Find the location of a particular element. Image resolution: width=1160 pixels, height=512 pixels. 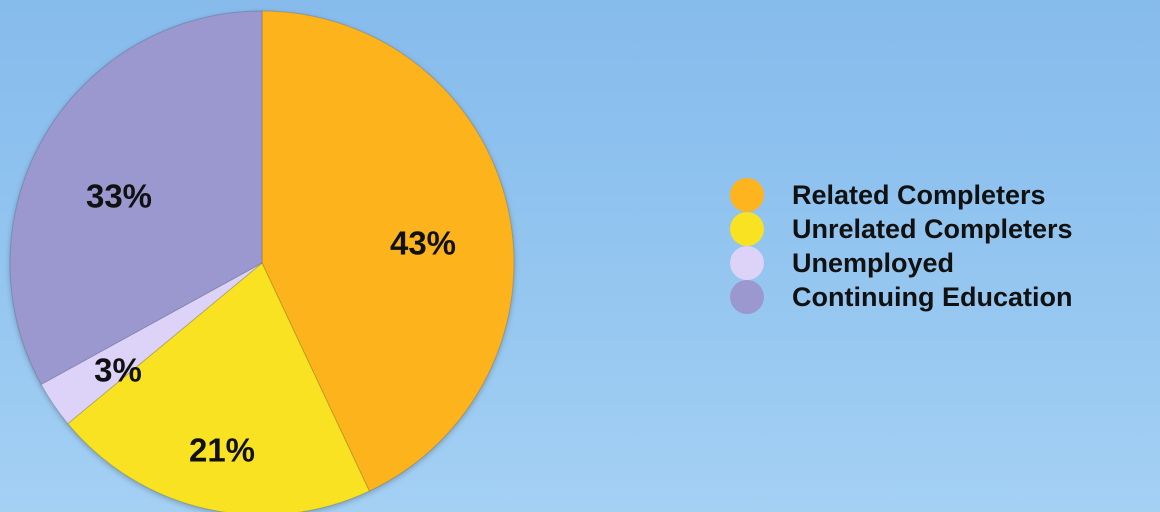

legend-item-related-completers: Related Completers is located at coordinates (901, 195).